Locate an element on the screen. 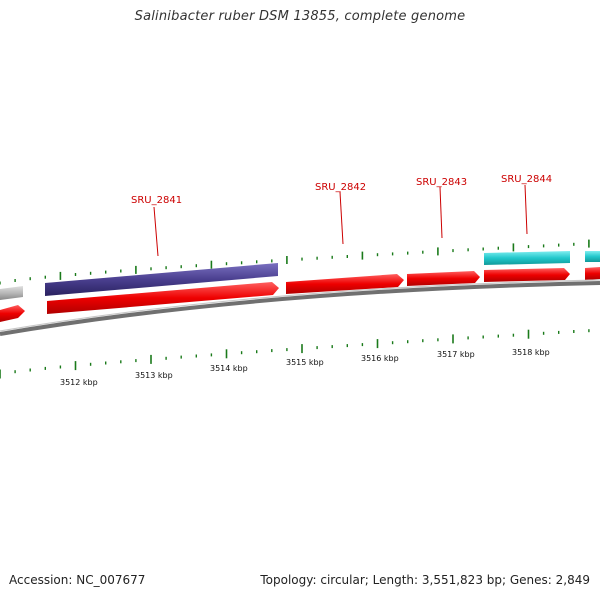  gene-red-sru2842 is located at coordinates (345, 284).